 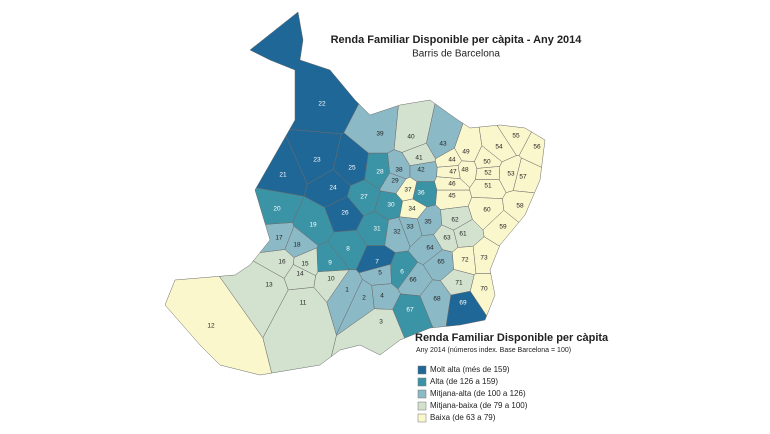 What do you see at coordinates (410, 227) in the screenshot?
I see `district-label: 33` at bounding box center [410, 227].